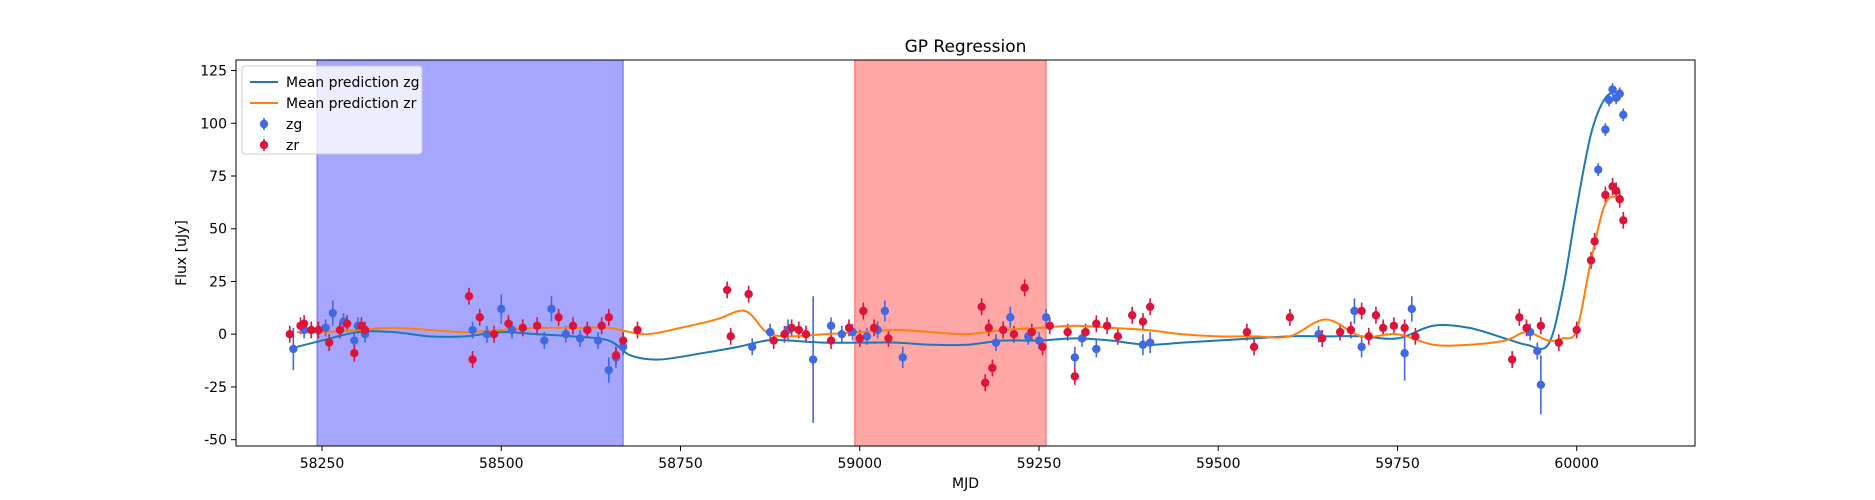  I want to click on x-axis-ticks: 58250 58500 58750 59000 59250 59500 59750 60000, so click(949, 459).